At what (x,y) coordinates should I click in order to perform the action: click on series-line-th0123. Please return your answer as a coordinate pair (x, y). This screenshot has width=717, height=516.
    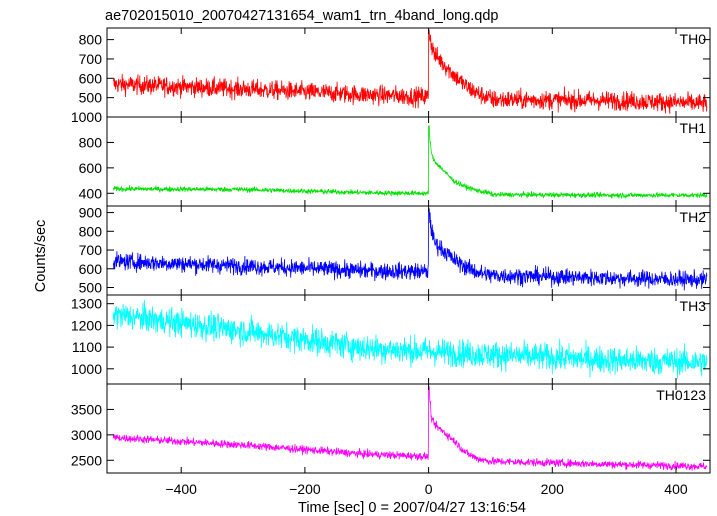
    Looking at the image, I should click on (410, 428).